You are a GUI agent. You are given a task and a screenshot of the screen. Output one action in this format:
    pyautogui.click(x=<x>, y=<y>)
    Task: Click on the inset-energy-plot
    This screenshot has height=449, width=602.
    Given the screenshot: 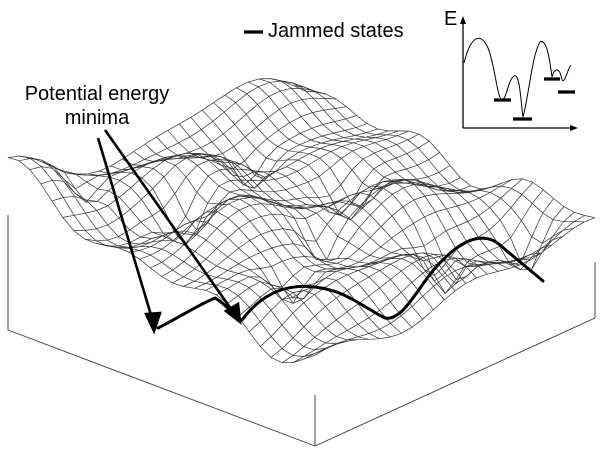 What is the action you would take?
    pyautogui.click(x=519, y=73)
    